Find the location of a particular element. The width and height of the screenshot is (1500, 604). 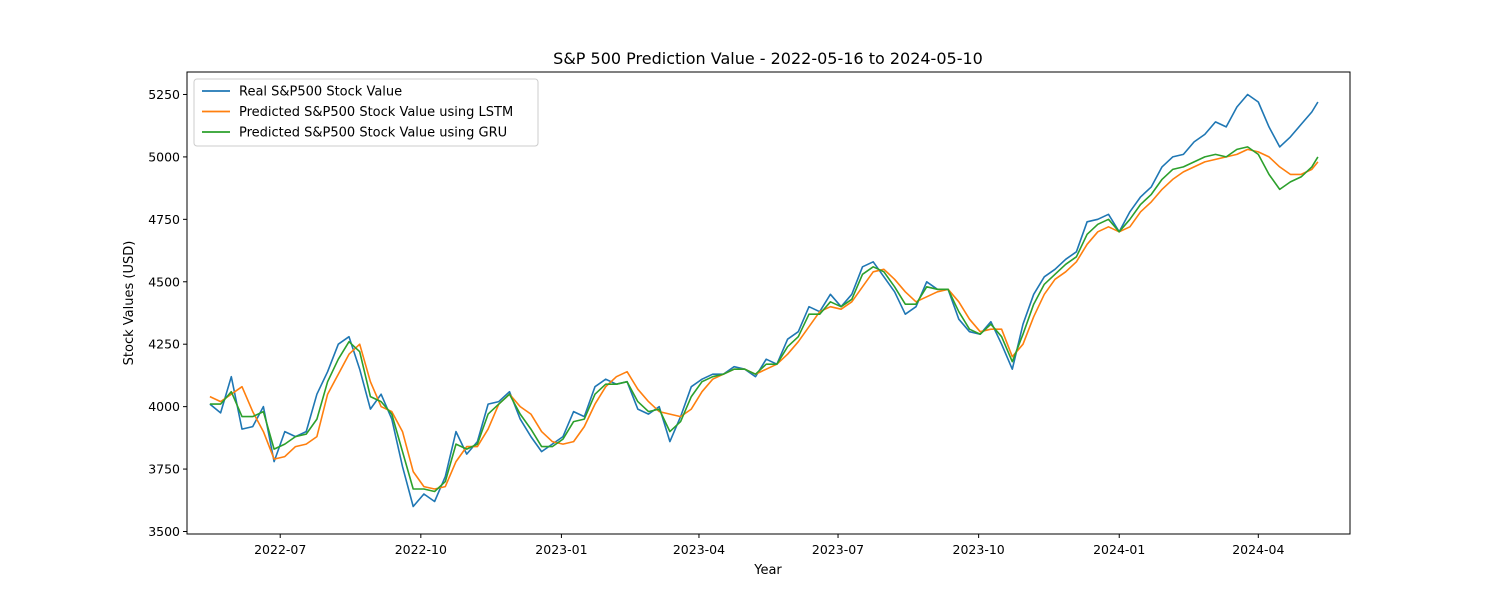

legend-label-0: Real S&P500 Stock Value is located at coordinates (320, 92).